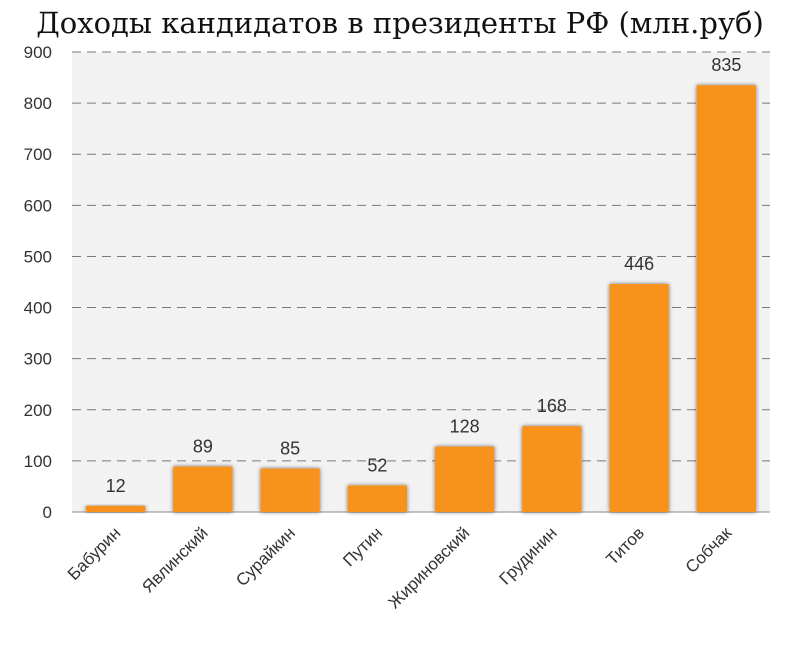  I want to click on y-tick-label: 100, so click(38, 461).